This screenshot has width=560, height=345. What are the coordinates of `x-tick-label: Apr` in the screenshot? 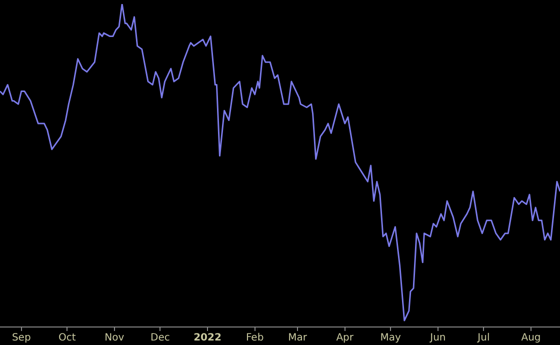 It's located at (345, 338).